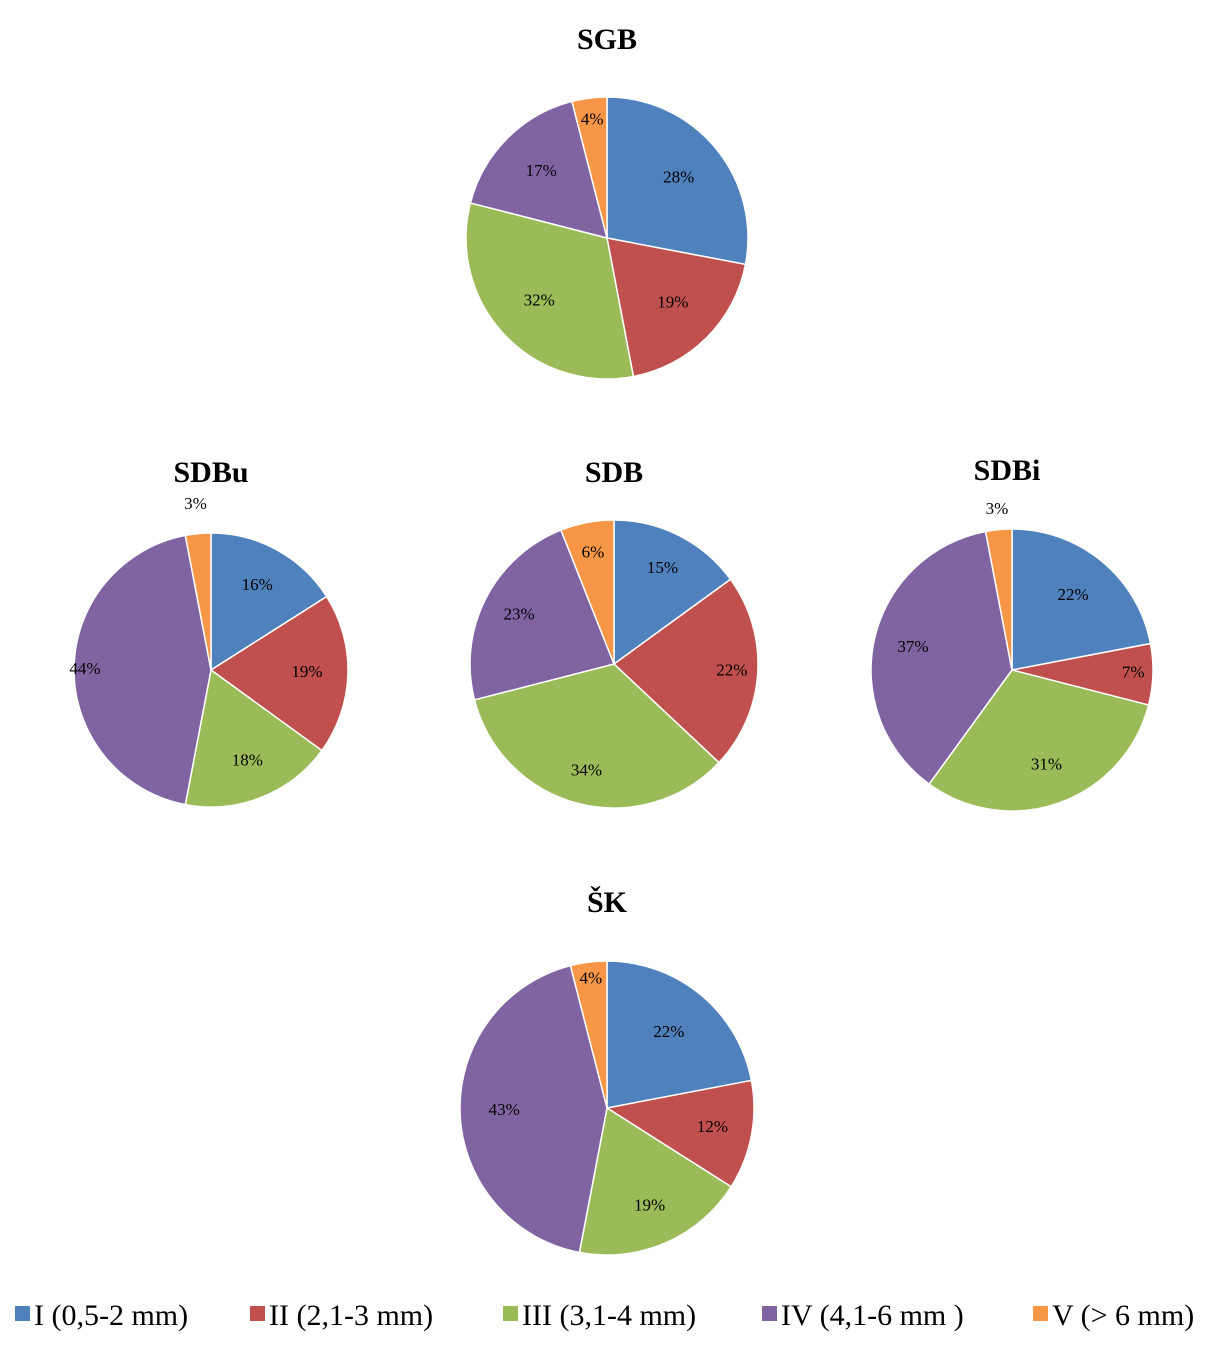 The height and width of the screenshot is (1349, 1209). I want to click on pie-sdb-label-2: 22%, so click(731, 669).